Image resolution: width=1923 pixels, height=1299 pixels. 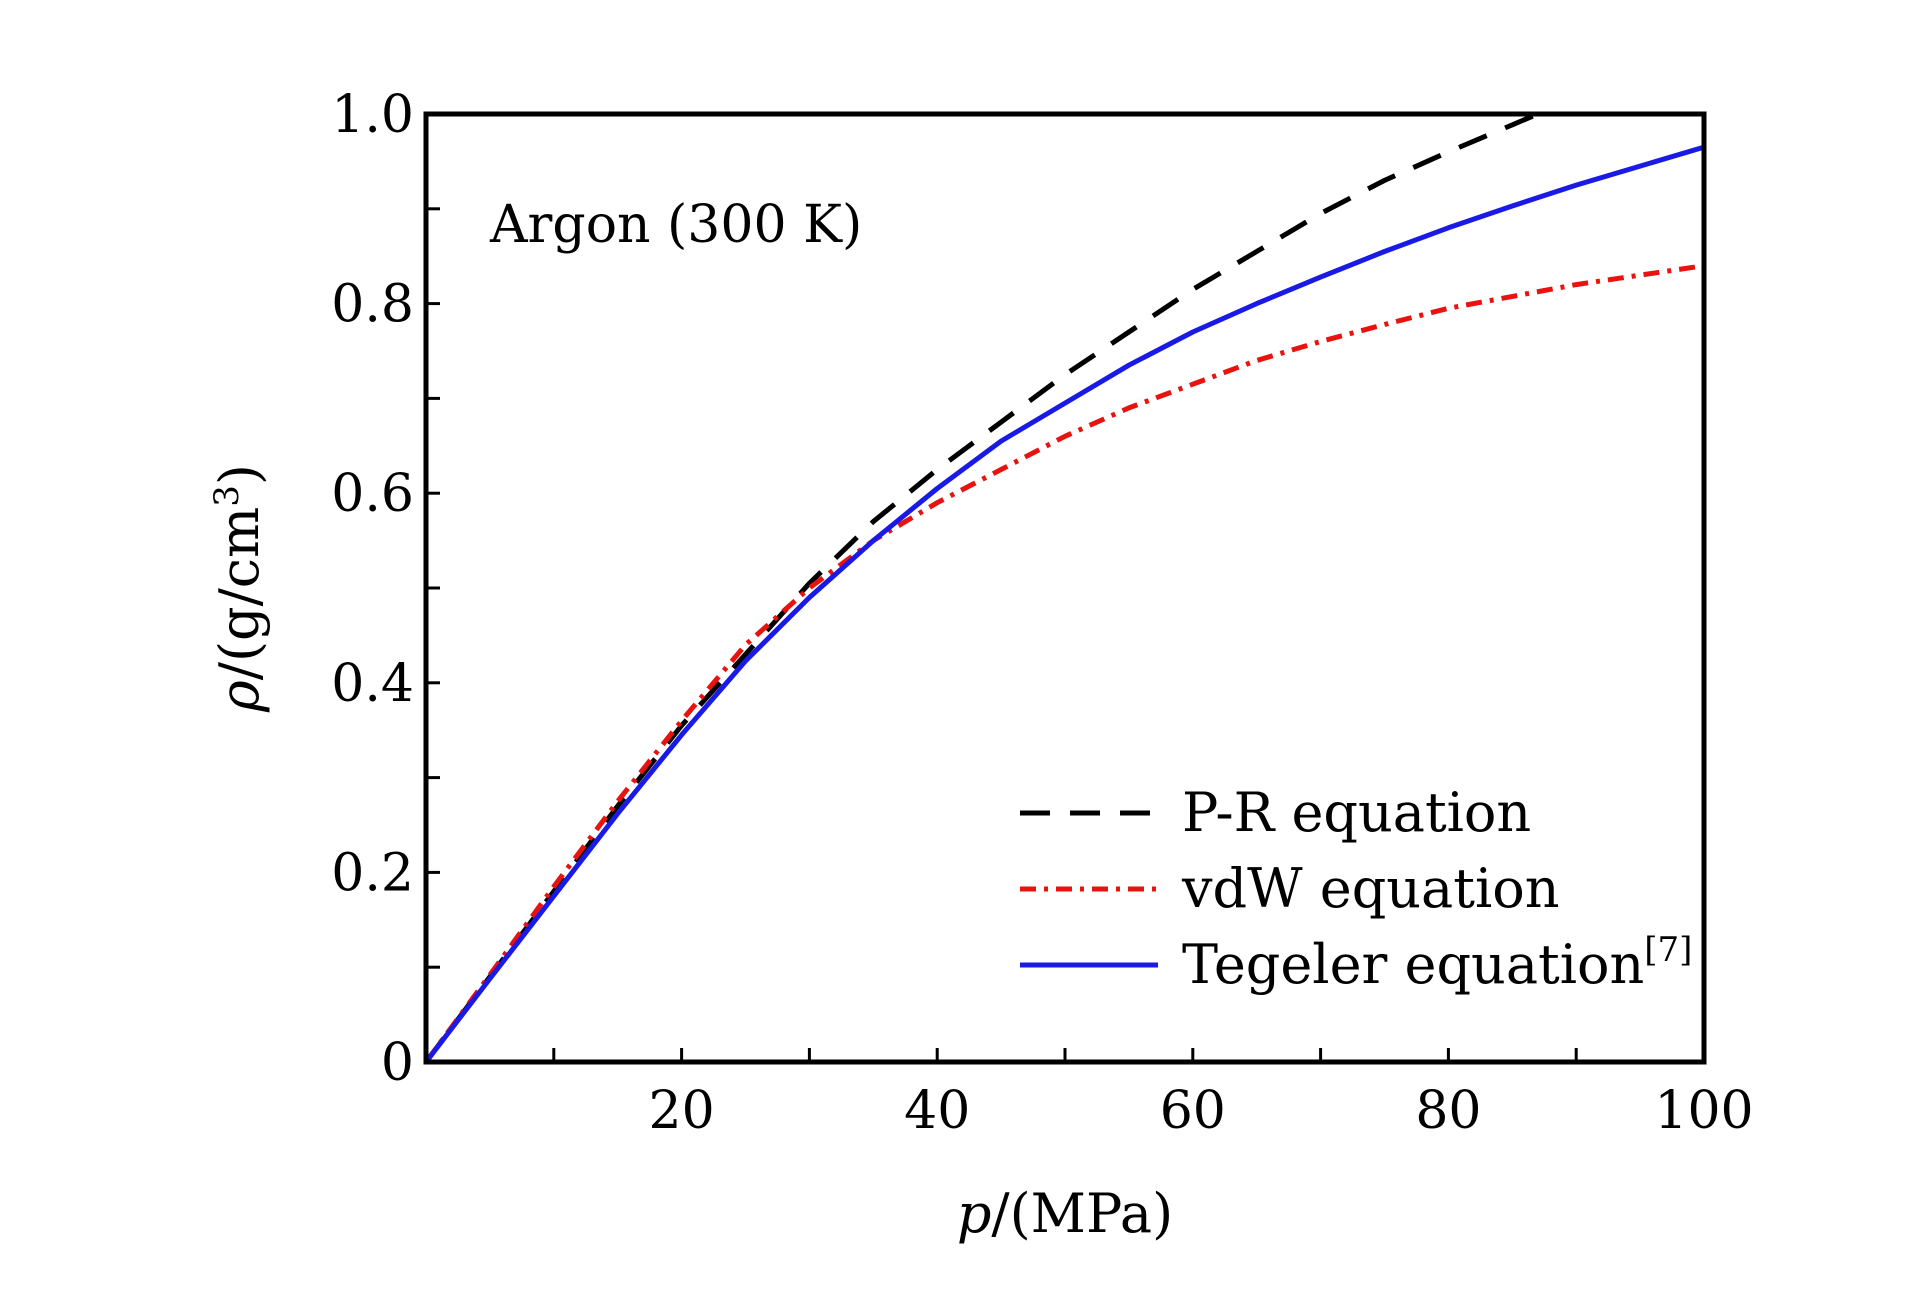 What do you see at coordinates (239, 696) in the screenshot?
I see `y-axis-symbol: ρ` at bounding box center [239, 696].